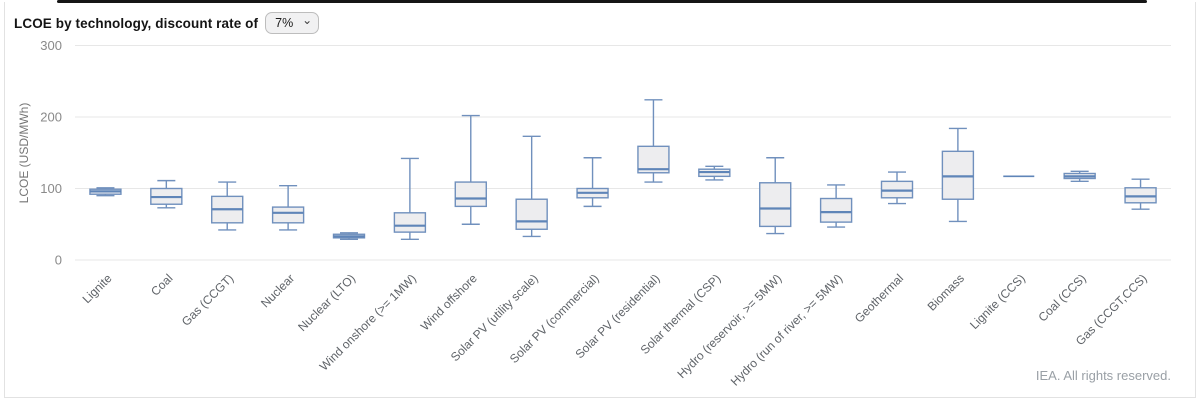 This screenshot has width=1200, height=401. Describe the element at coordinates (714, 173) in the screenshot. I see `box-solar-thermal-csp` at that location.